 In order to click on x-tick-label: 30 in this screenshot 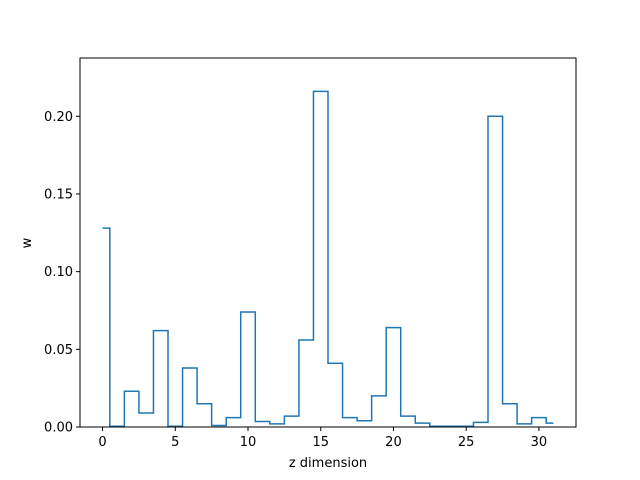, I will do `click(539, 442)`.